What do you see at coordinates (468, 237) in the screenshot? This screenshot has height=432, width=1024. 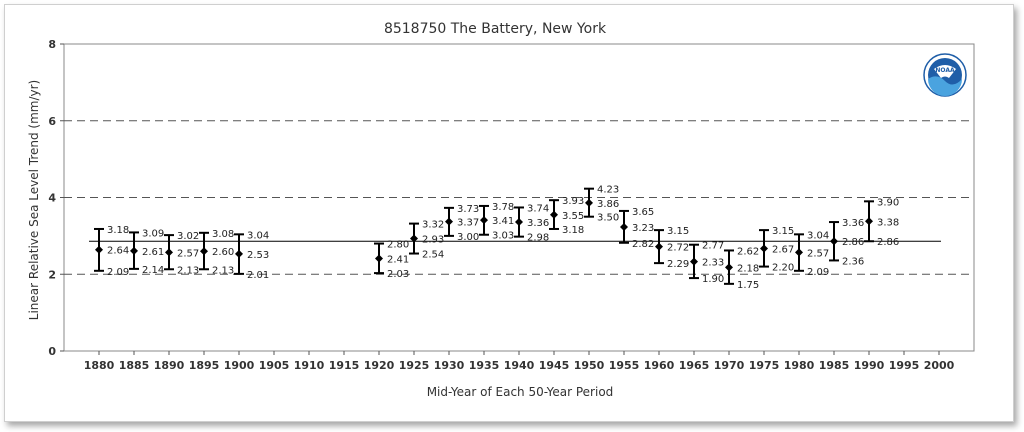 I see `lower-label-1930: 3.00` at bounding box center [468, 237].